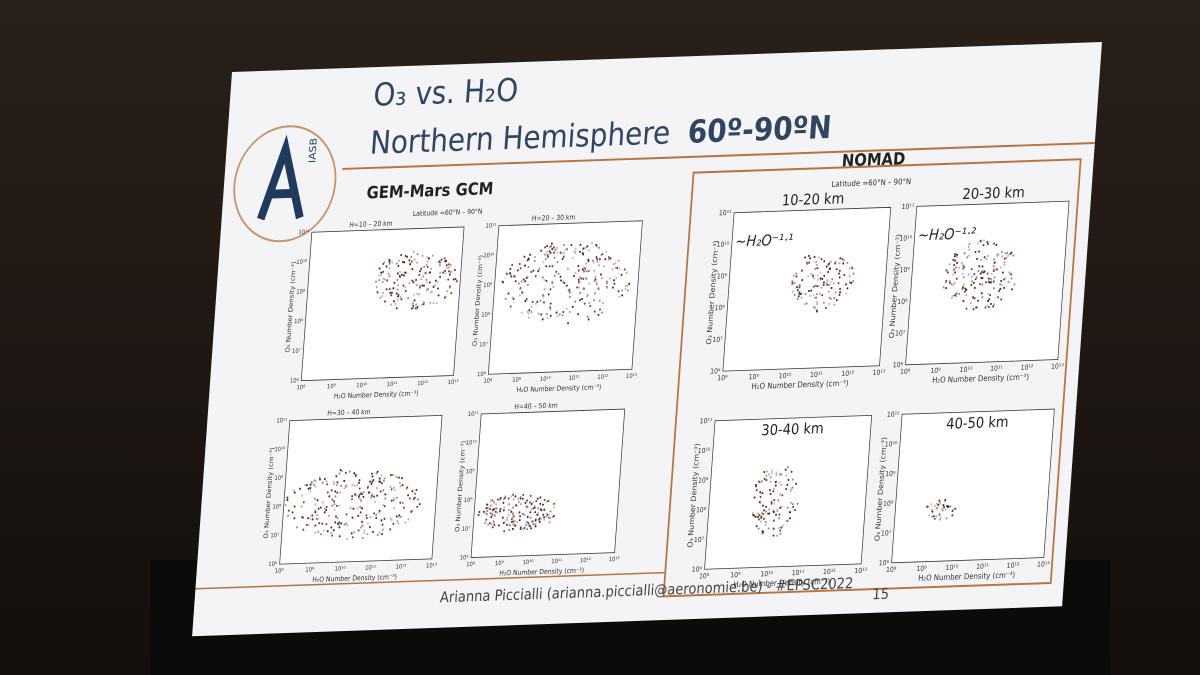  I want to click on x-tick-label: 10¹¹, so click(556, 562).